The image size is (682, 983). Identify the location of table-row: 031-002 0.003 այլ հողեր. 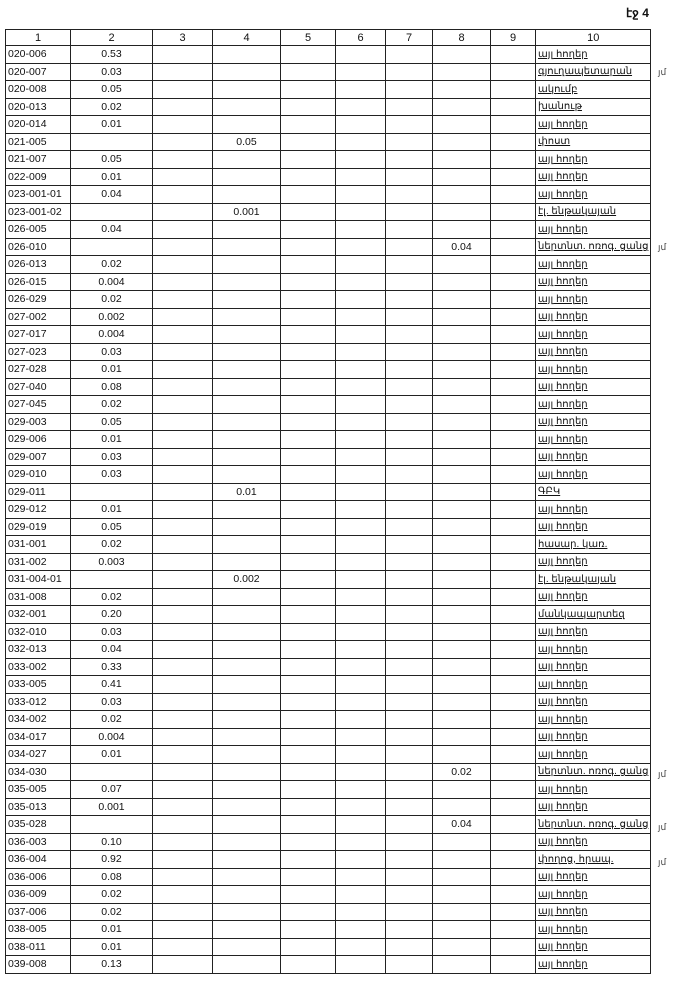
(328, 561).